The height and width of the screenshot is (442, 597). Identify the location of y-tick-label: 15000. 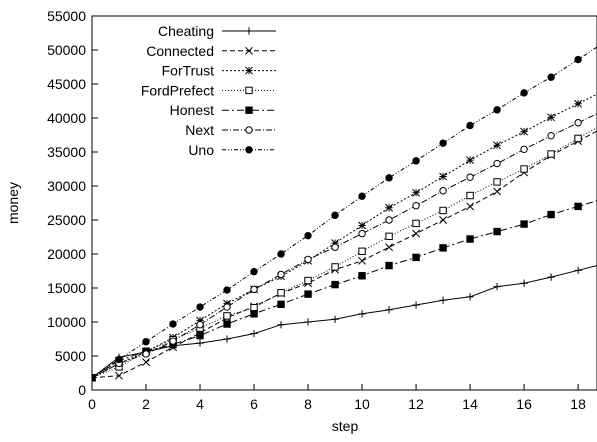
(66, 288).